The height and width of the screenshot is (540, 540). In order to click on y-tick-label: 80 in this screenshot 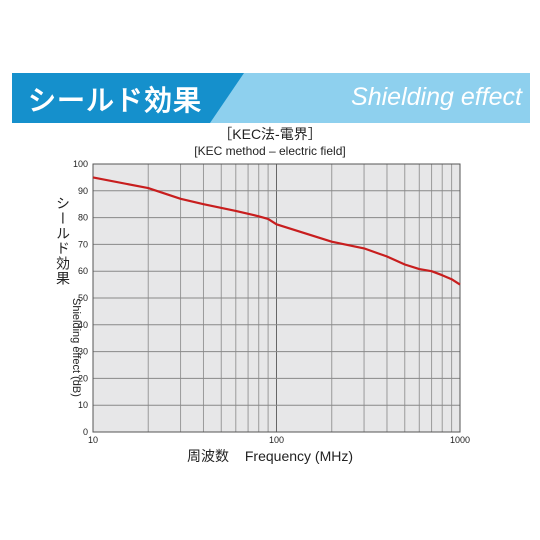, I will do `click(83, 218)`.